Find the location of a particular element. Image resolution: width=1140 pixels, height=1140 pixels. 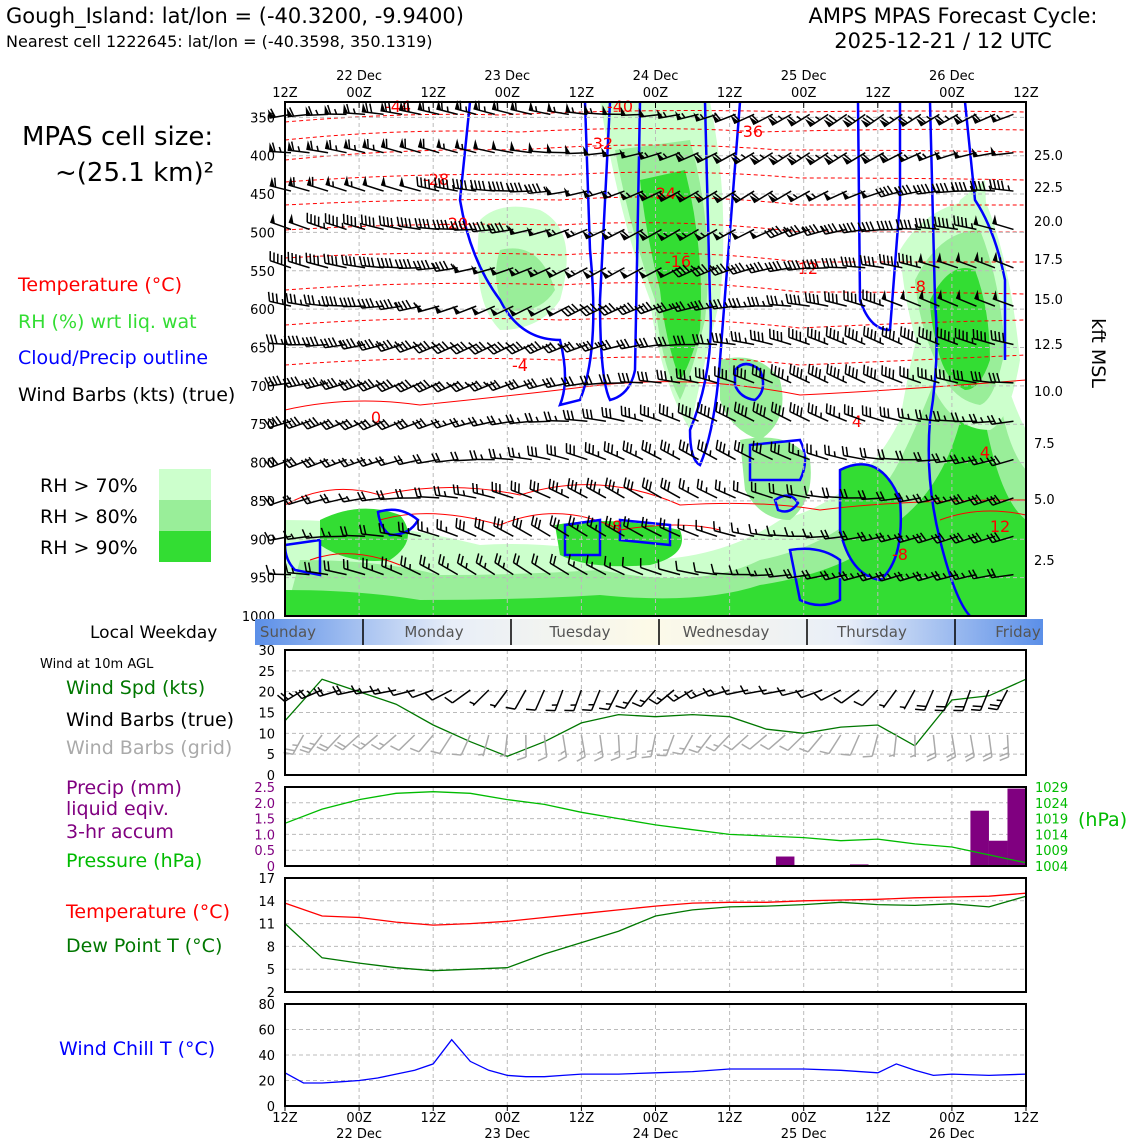

y-tick-label: 5 is located at coordinates (271, 755).